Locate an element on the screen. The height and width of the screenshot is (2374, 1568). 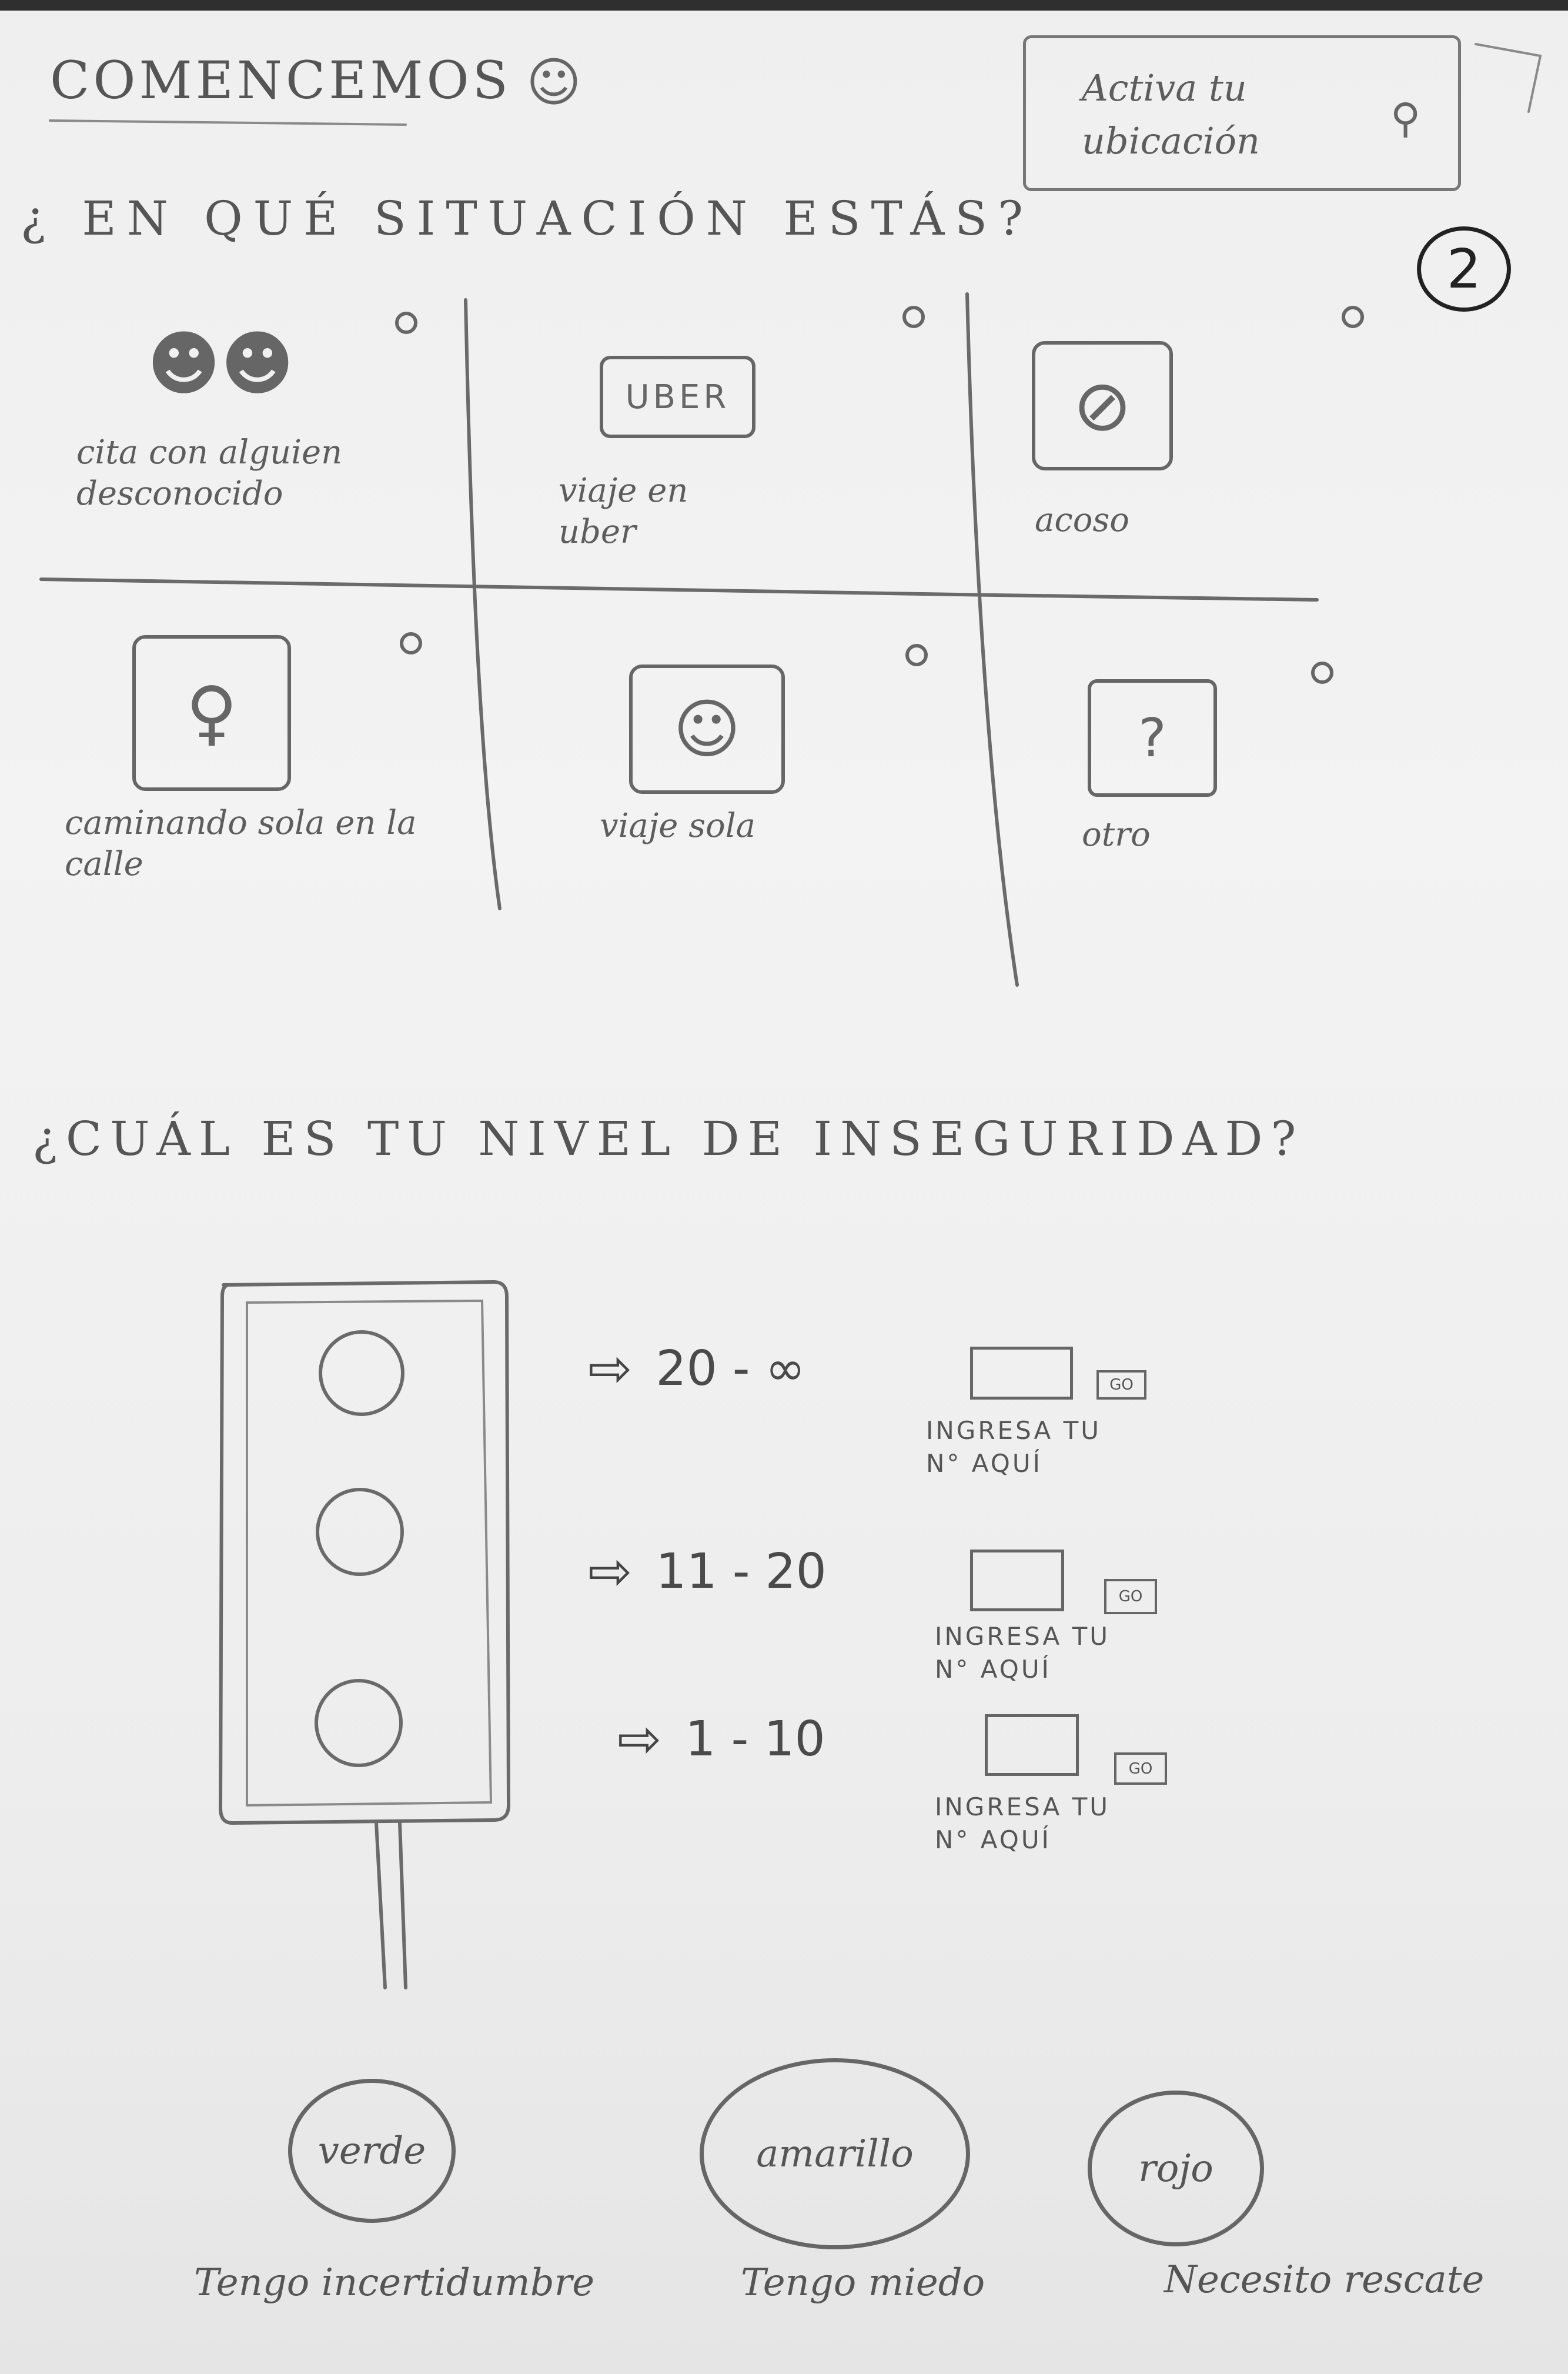
prohibited-symbol: ⊘ is located at coordinates (1102, 406).